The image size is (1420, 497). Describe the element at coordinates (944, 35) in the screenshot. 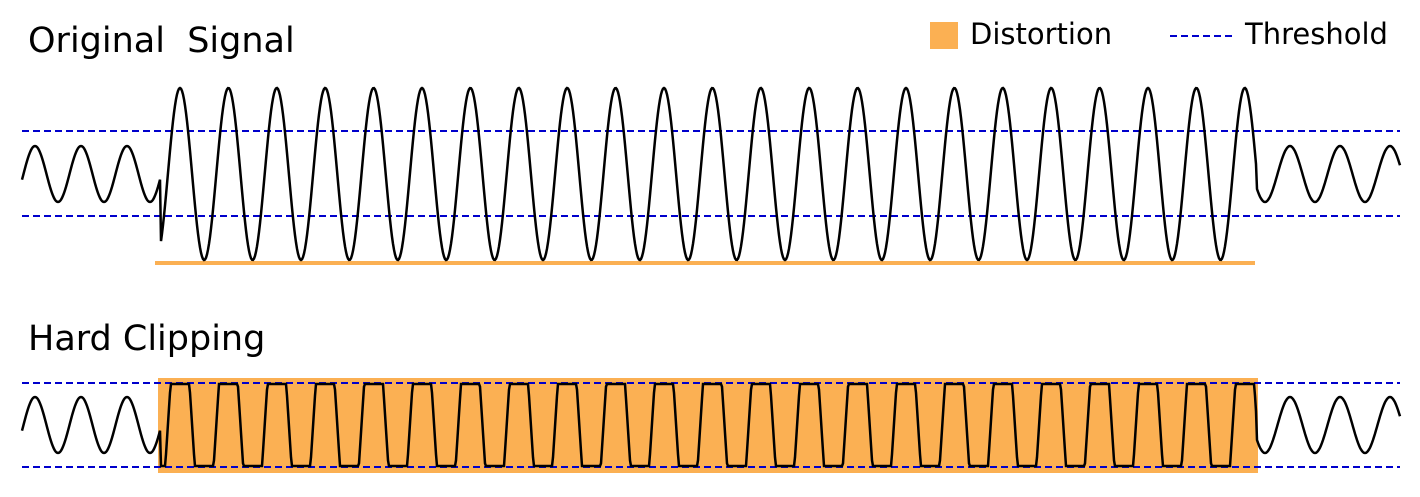

I see `legend-swatch` at that location.